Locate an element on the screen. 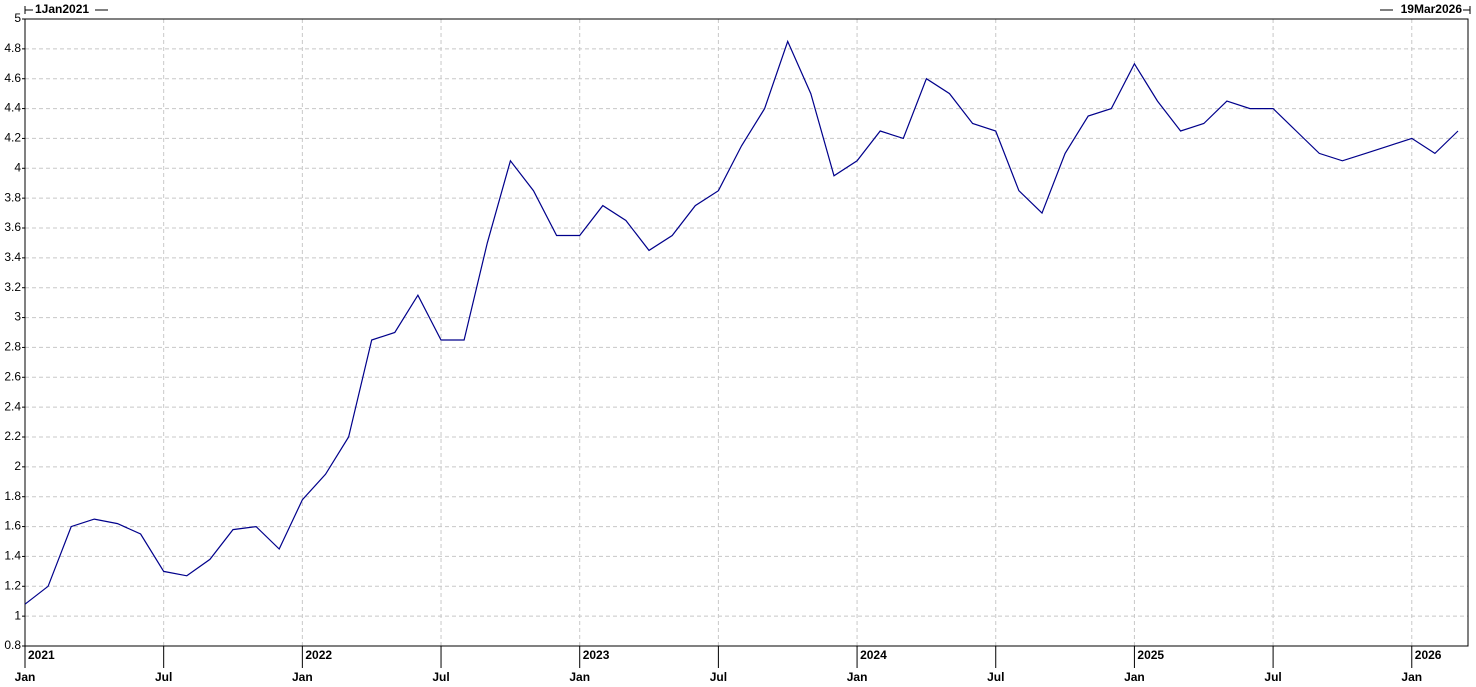  year-label: 2026 is located at coordinates (1428, 655).